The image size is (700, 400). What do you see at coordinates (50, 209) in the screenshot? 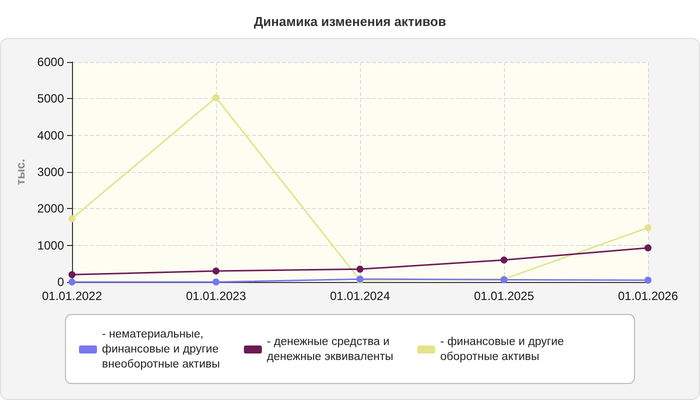
I see `y-tick-label: 2000` at bounding box center [50, 209].